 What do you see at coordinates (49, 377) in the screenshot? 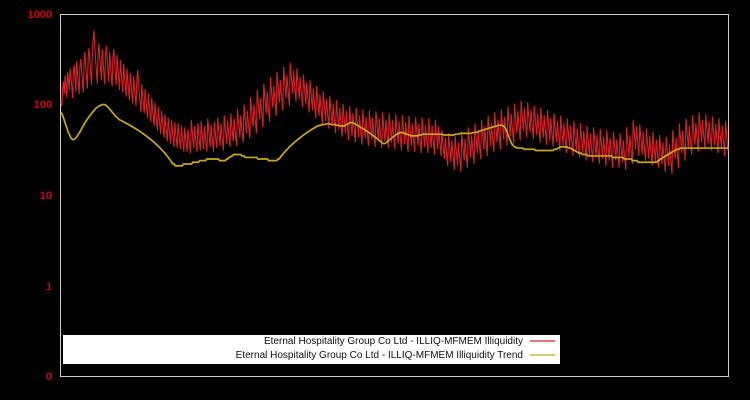
I see `y-tick-label-0: 0` at bounding box center [49, 377].